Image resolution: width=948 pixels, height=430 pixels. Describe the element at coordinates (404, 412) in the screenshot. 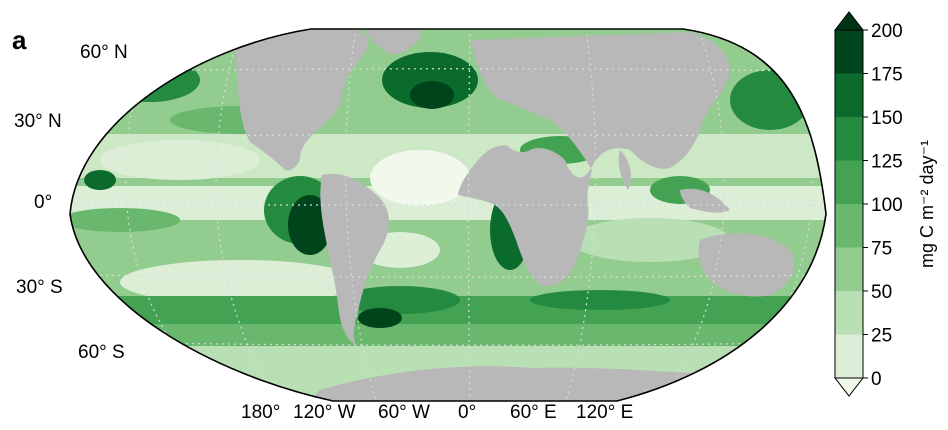

I see `lon-label-60w: 60° W` at that location.